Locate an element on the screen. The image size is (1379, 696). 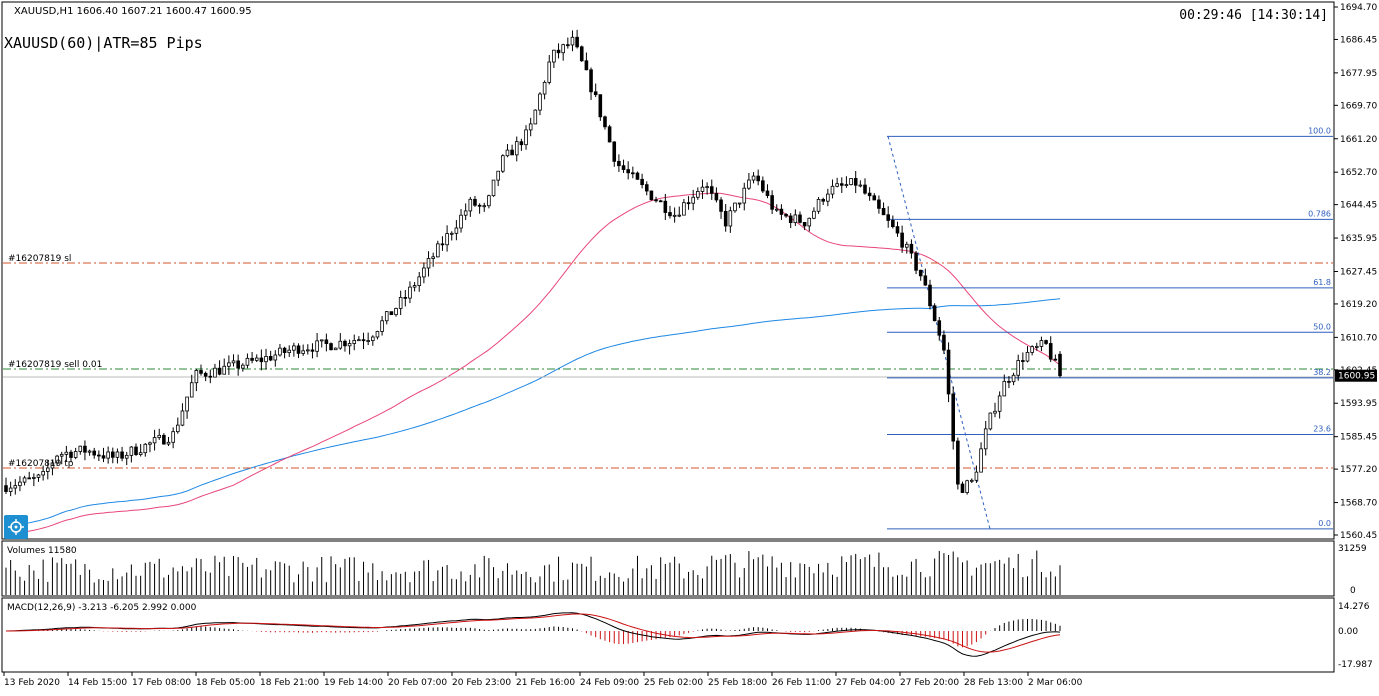
price-tick-label: 1585.45 is located at coordinates (1358, 438).